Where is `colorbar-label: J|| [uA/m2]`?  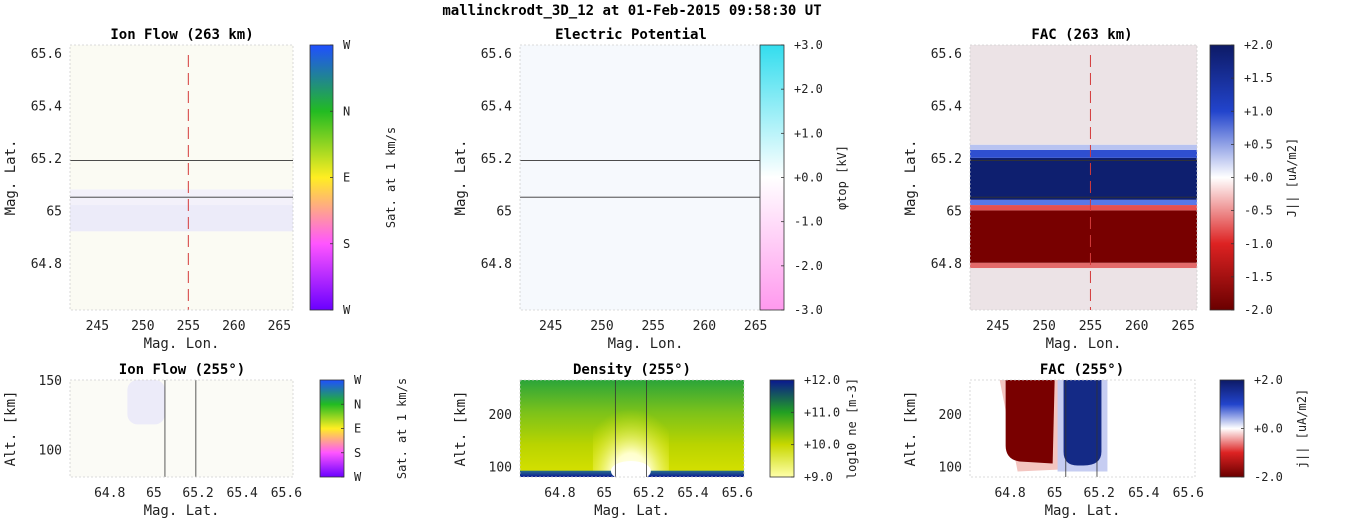 colorbar-label: J|| [uA/m2] is located at coordinates (1292, 177).